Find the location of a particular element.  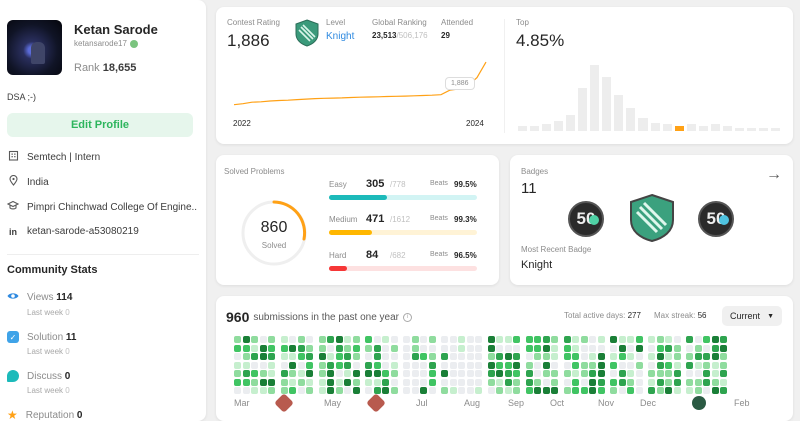

50-days-badge-2-icon: 50 is located at coordinates (716, 219).